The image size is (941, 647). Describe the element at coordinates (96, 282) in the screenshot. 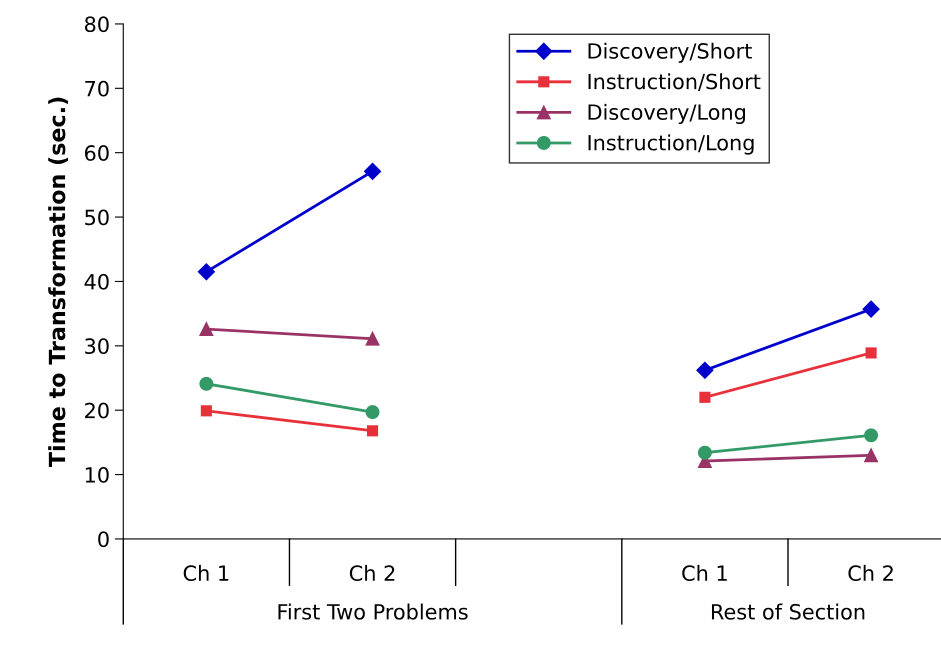

I see `y-tick-label: 40` at that location.